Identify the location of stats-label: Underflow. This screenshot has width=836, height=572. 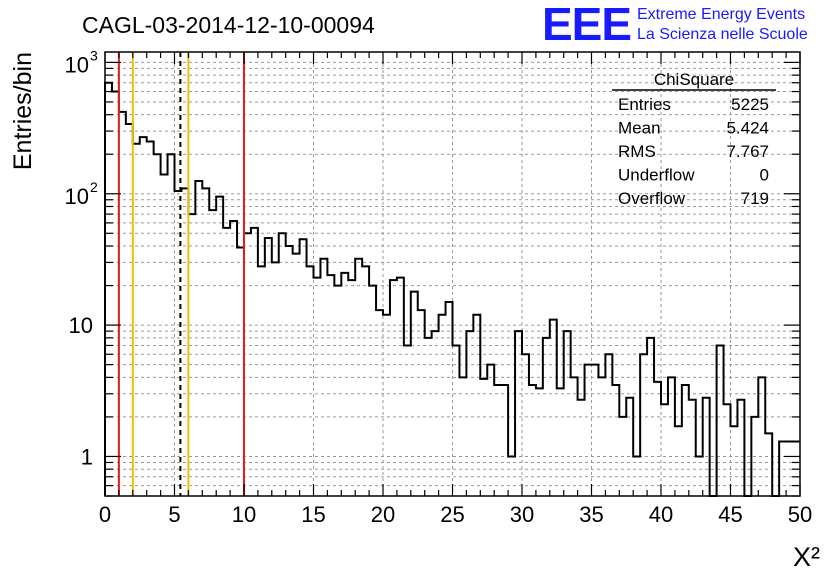
(656, 175).